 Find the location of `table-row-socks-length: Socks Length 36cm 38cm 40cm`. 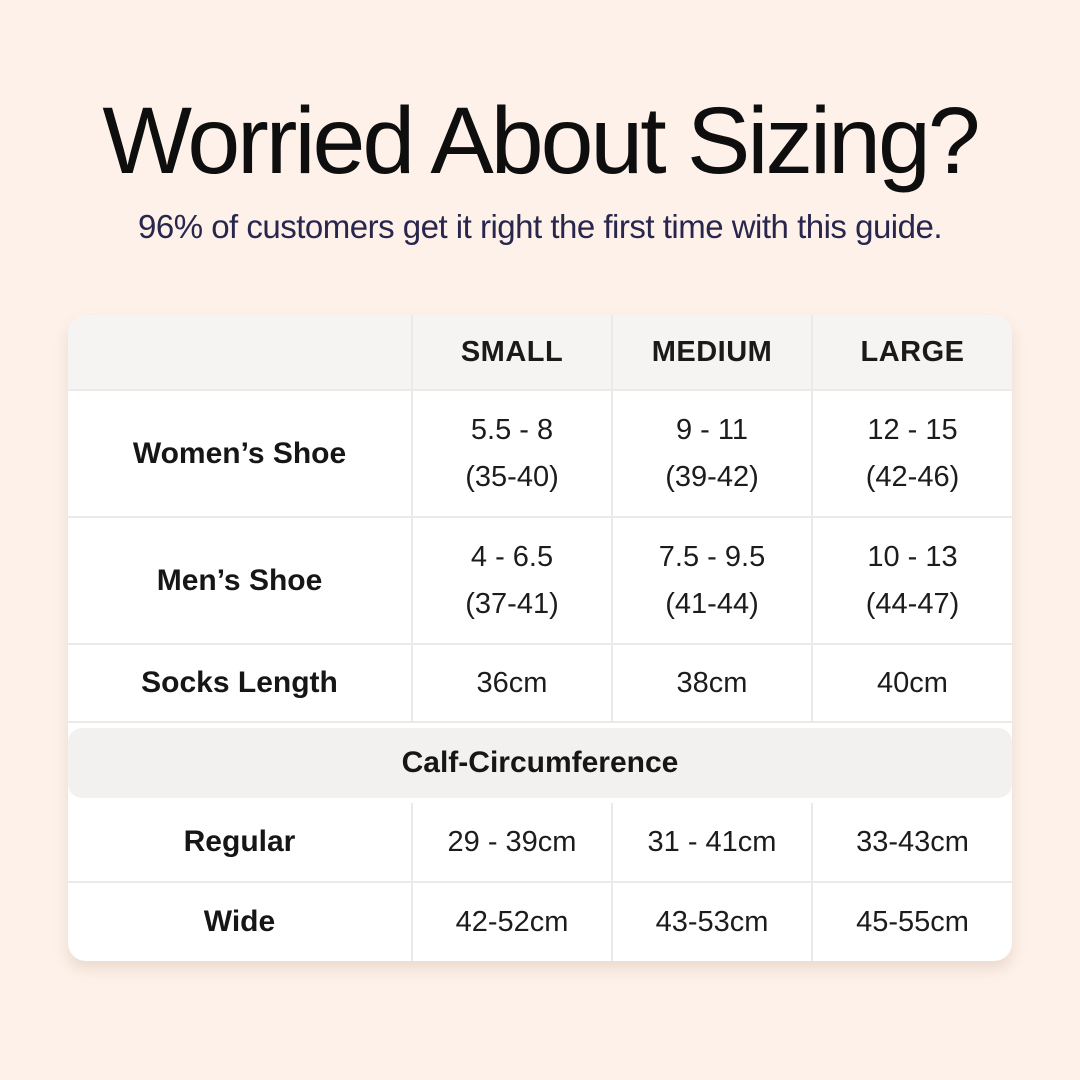

table-row-socks-length: Socks Length 36cm 38cm 40cm is located at coordinates (540, 684).